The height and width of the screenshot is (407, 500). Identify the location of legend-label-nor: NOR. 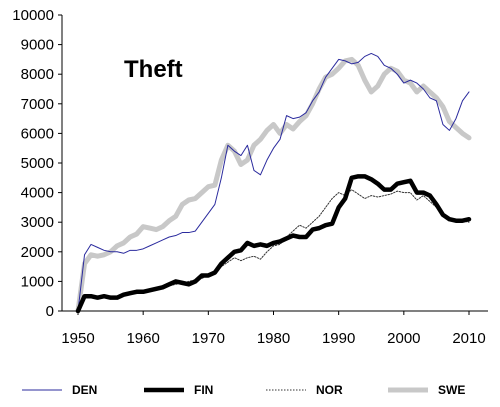
(329, 390).